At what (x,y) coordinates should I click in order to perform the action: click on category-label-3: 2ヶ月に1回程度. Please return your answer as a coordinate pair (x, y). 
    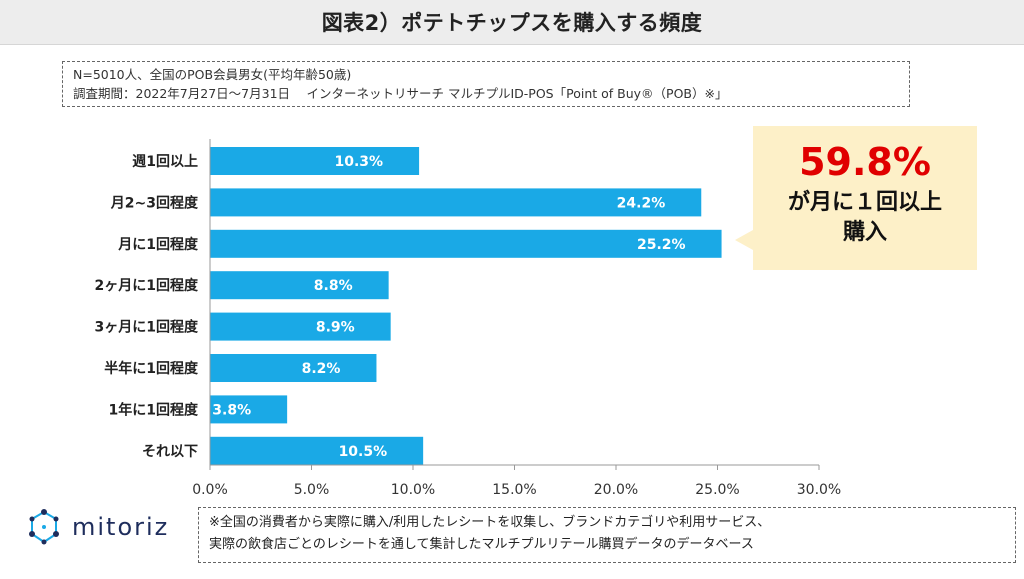
    Looking at the image, I should click on (147, 285).